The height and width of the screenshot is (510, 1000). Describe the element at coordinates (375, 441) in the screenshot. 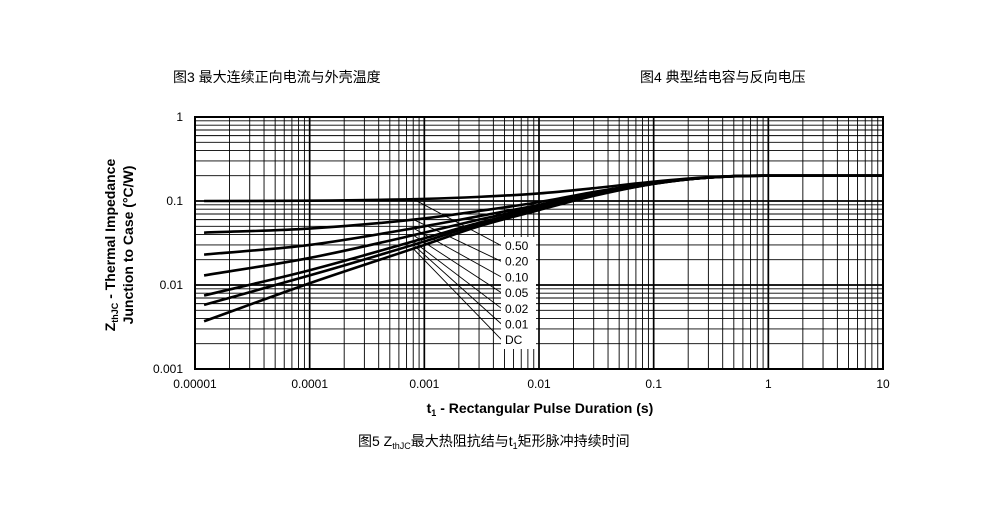

I see `caption-prefix: 图5 Z` at that location.